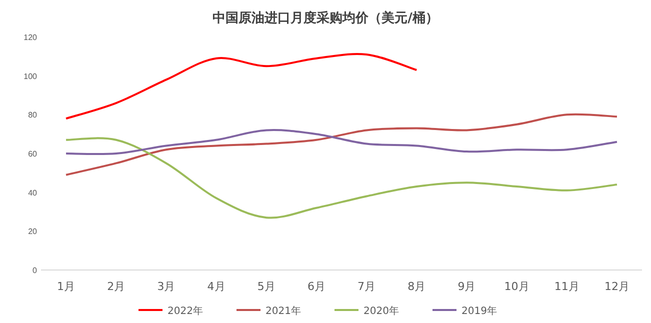 This screenshot has width=651, height=323. What do you see at coordinates (266, 286) in the screenshot?
I see `x-tick-label: 5月` at bounding box center [266, 286].